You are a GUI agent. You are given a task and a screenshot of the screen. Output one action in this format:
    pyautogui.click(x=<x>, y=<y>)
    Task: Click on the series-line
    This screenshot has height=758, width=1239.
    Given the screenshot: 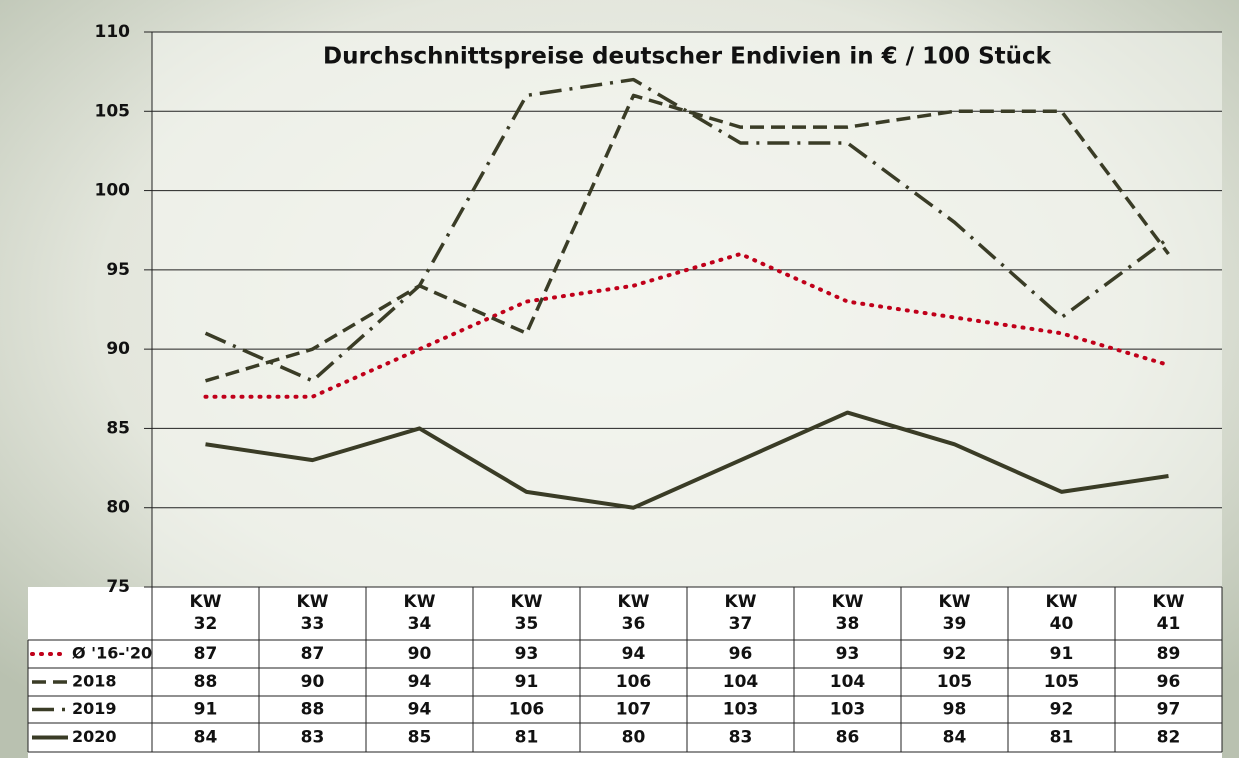 What is the action you would take?
    pyautogui.click(x=687, y=460)
    